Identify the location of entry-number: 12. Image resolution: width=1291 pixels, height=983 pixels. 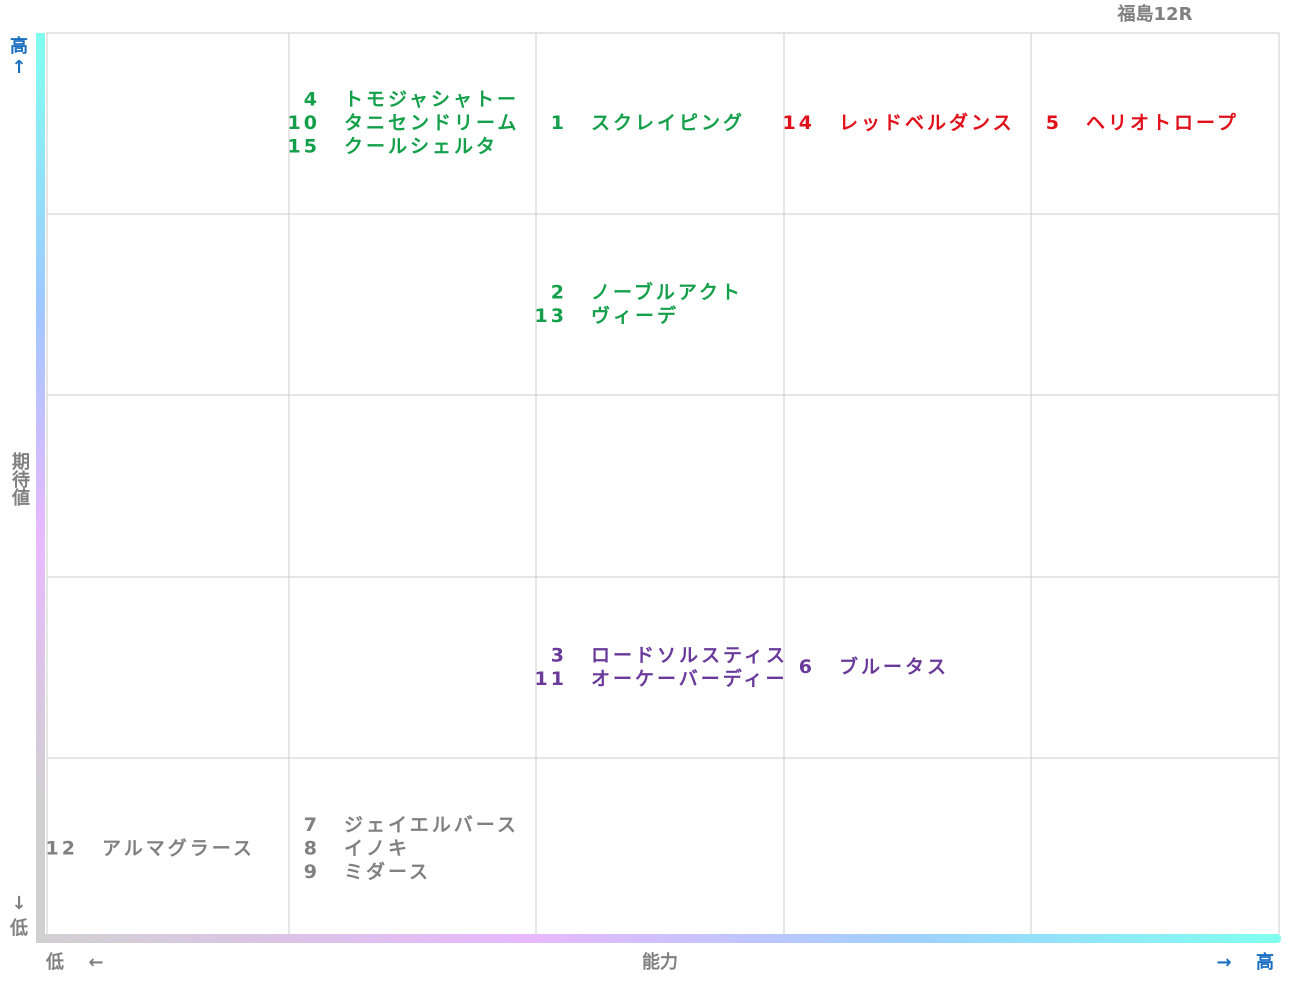
(62, 849).